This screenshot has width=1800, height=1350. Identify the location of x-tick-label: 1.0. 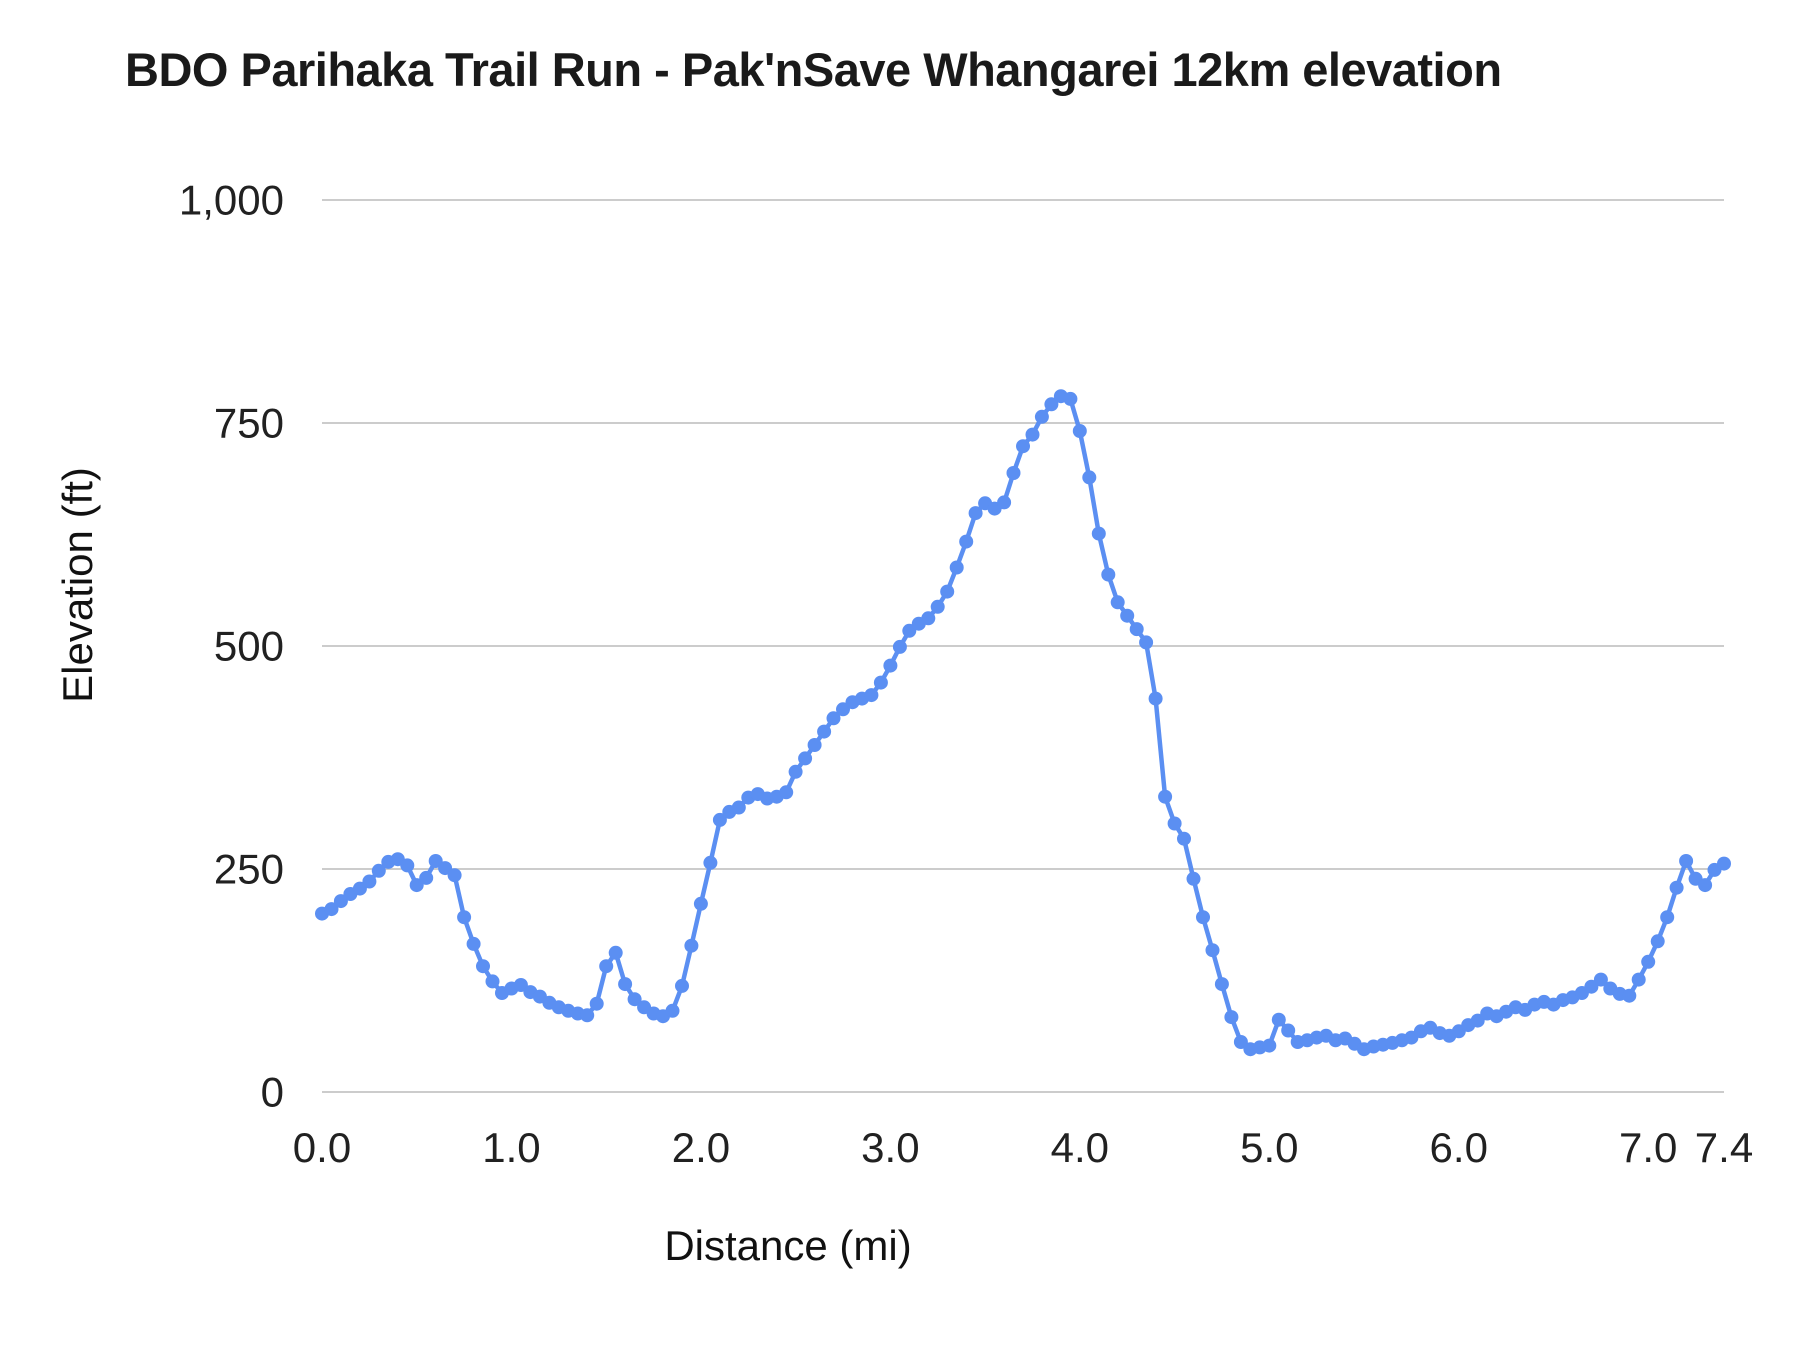
(511, 1147).